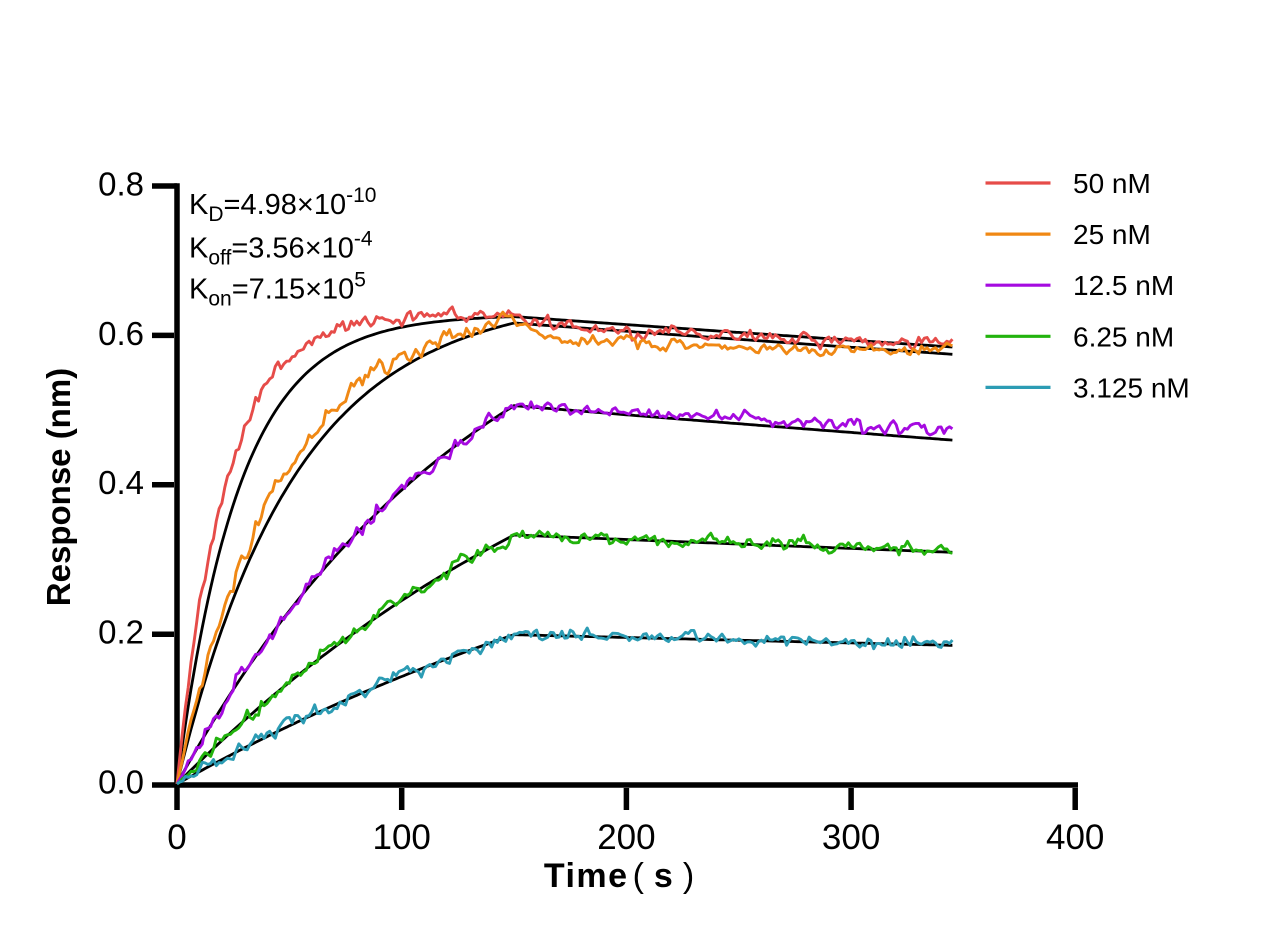 This screenshot has height=938, width=1283. What do you see at coordinates (121, 183) in the screenshot?
I see `svg-text: 0.8` at bounding box center [121, 183].